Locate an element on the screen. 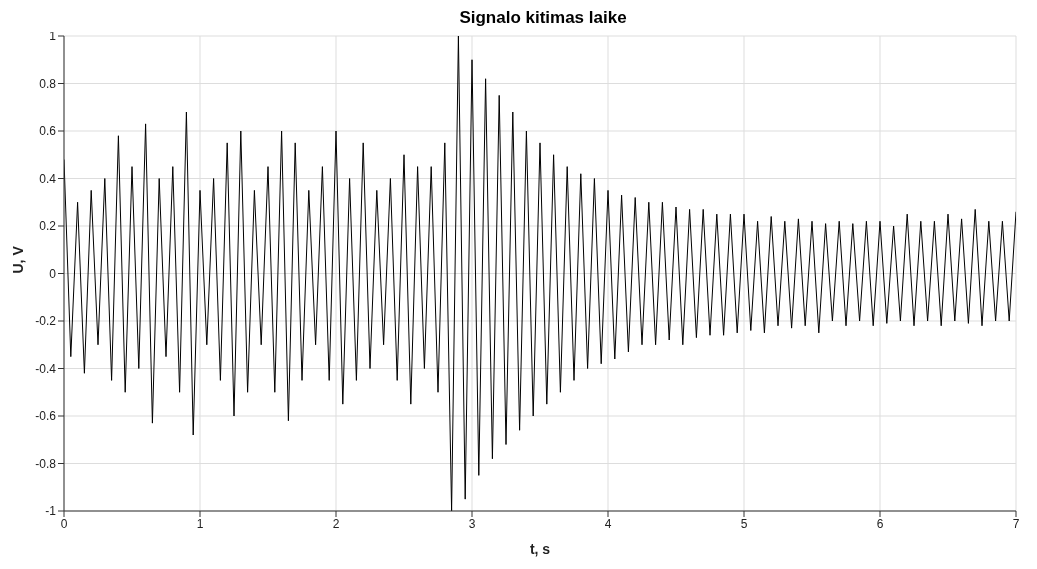 The height and width of the screenshot is (569, 1037). x-tick-label: 5 is located at coordinates (744, 523).